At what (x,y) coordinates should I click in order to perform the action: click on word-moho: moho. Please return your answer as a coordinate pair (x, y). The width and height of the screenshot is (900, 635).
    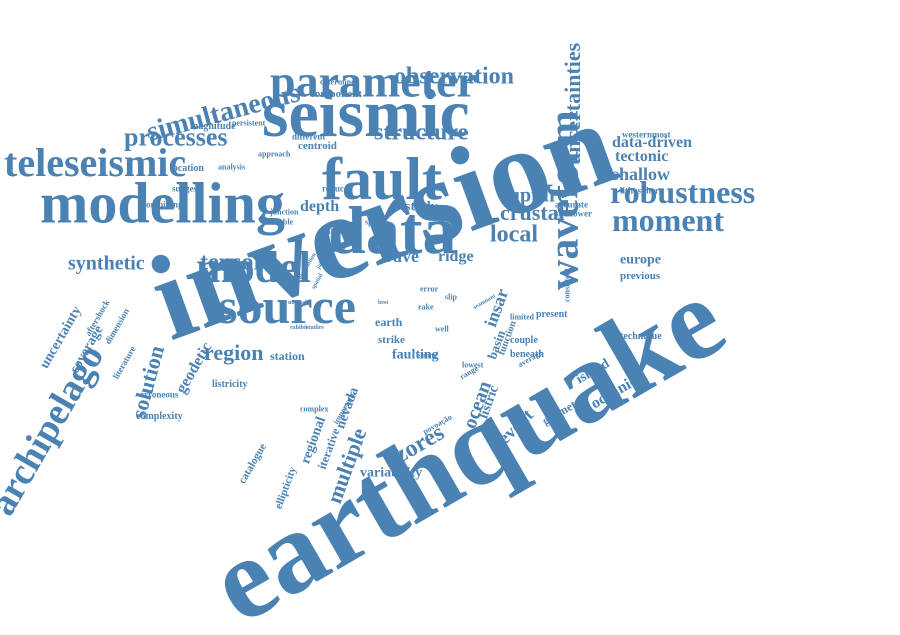
    Looking at the image, I should click on (330, 232).